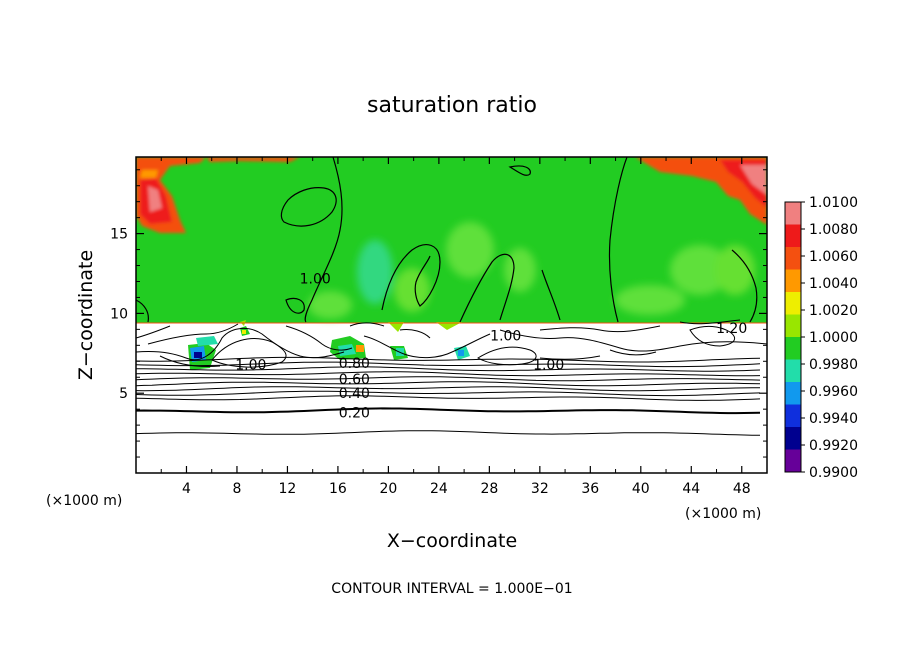 This screenshot has width=904, height=654. What do you see at coordinates (354, 413) in the screenshot?
I see `contour-label: 0.20` at bounding box center [354, 413].